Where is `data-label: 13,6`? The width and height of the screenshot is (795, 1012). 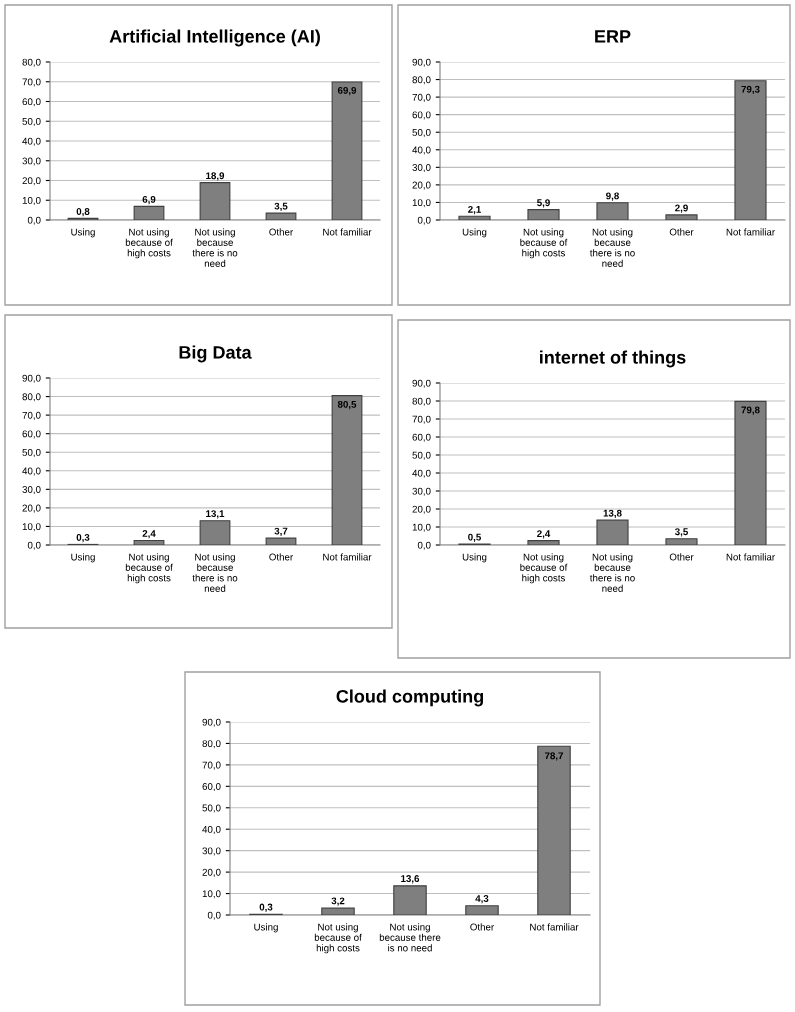
data-label: 13,6 is located at coordinates (410, 879).